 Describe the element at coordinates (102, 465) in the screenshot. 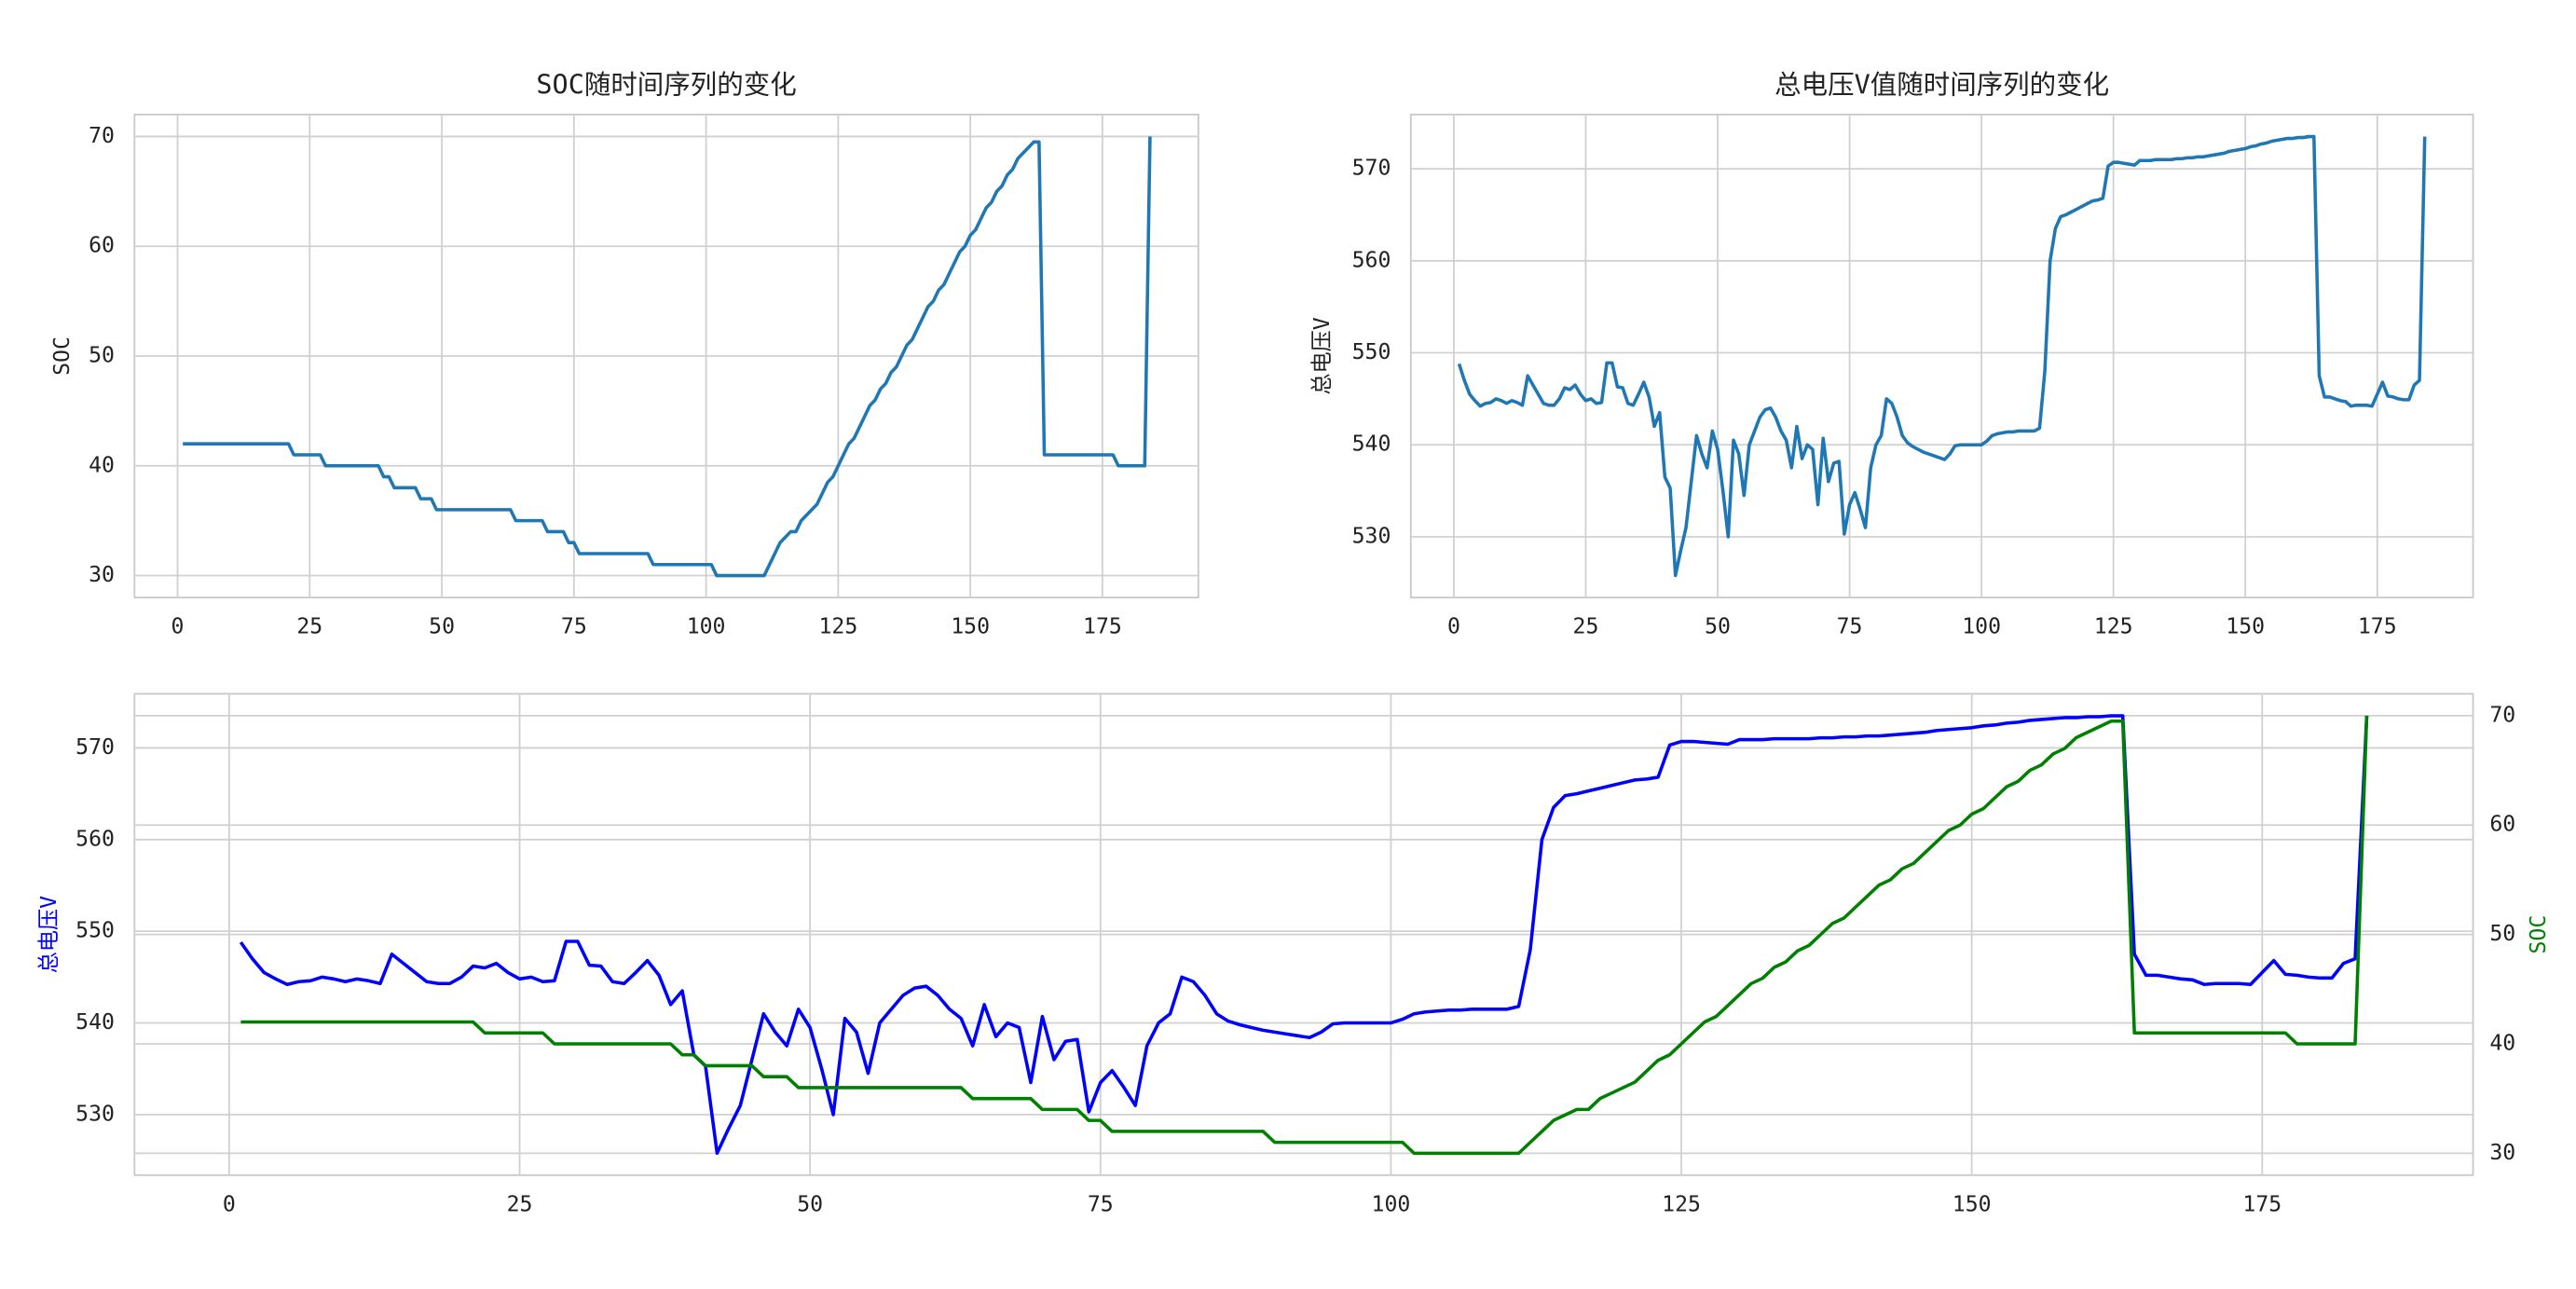

I see `y-tick-label: 40` at that location.